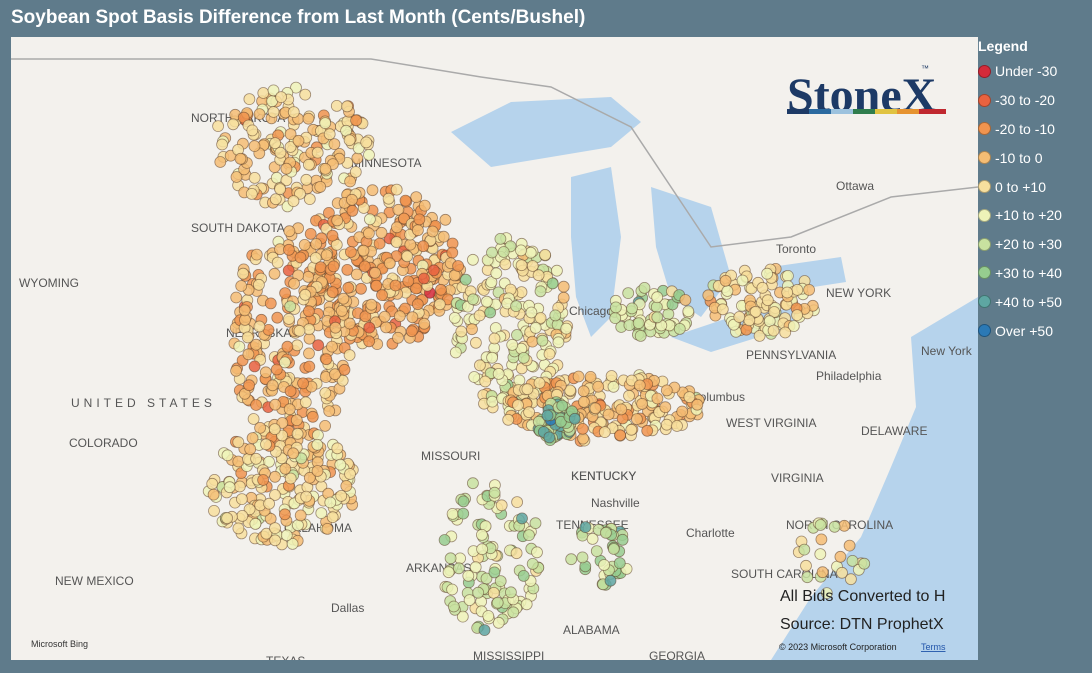 This screenshot has width=1092, height=673. I want to click on legend-item: 0 to +10, so click(1035, 186).